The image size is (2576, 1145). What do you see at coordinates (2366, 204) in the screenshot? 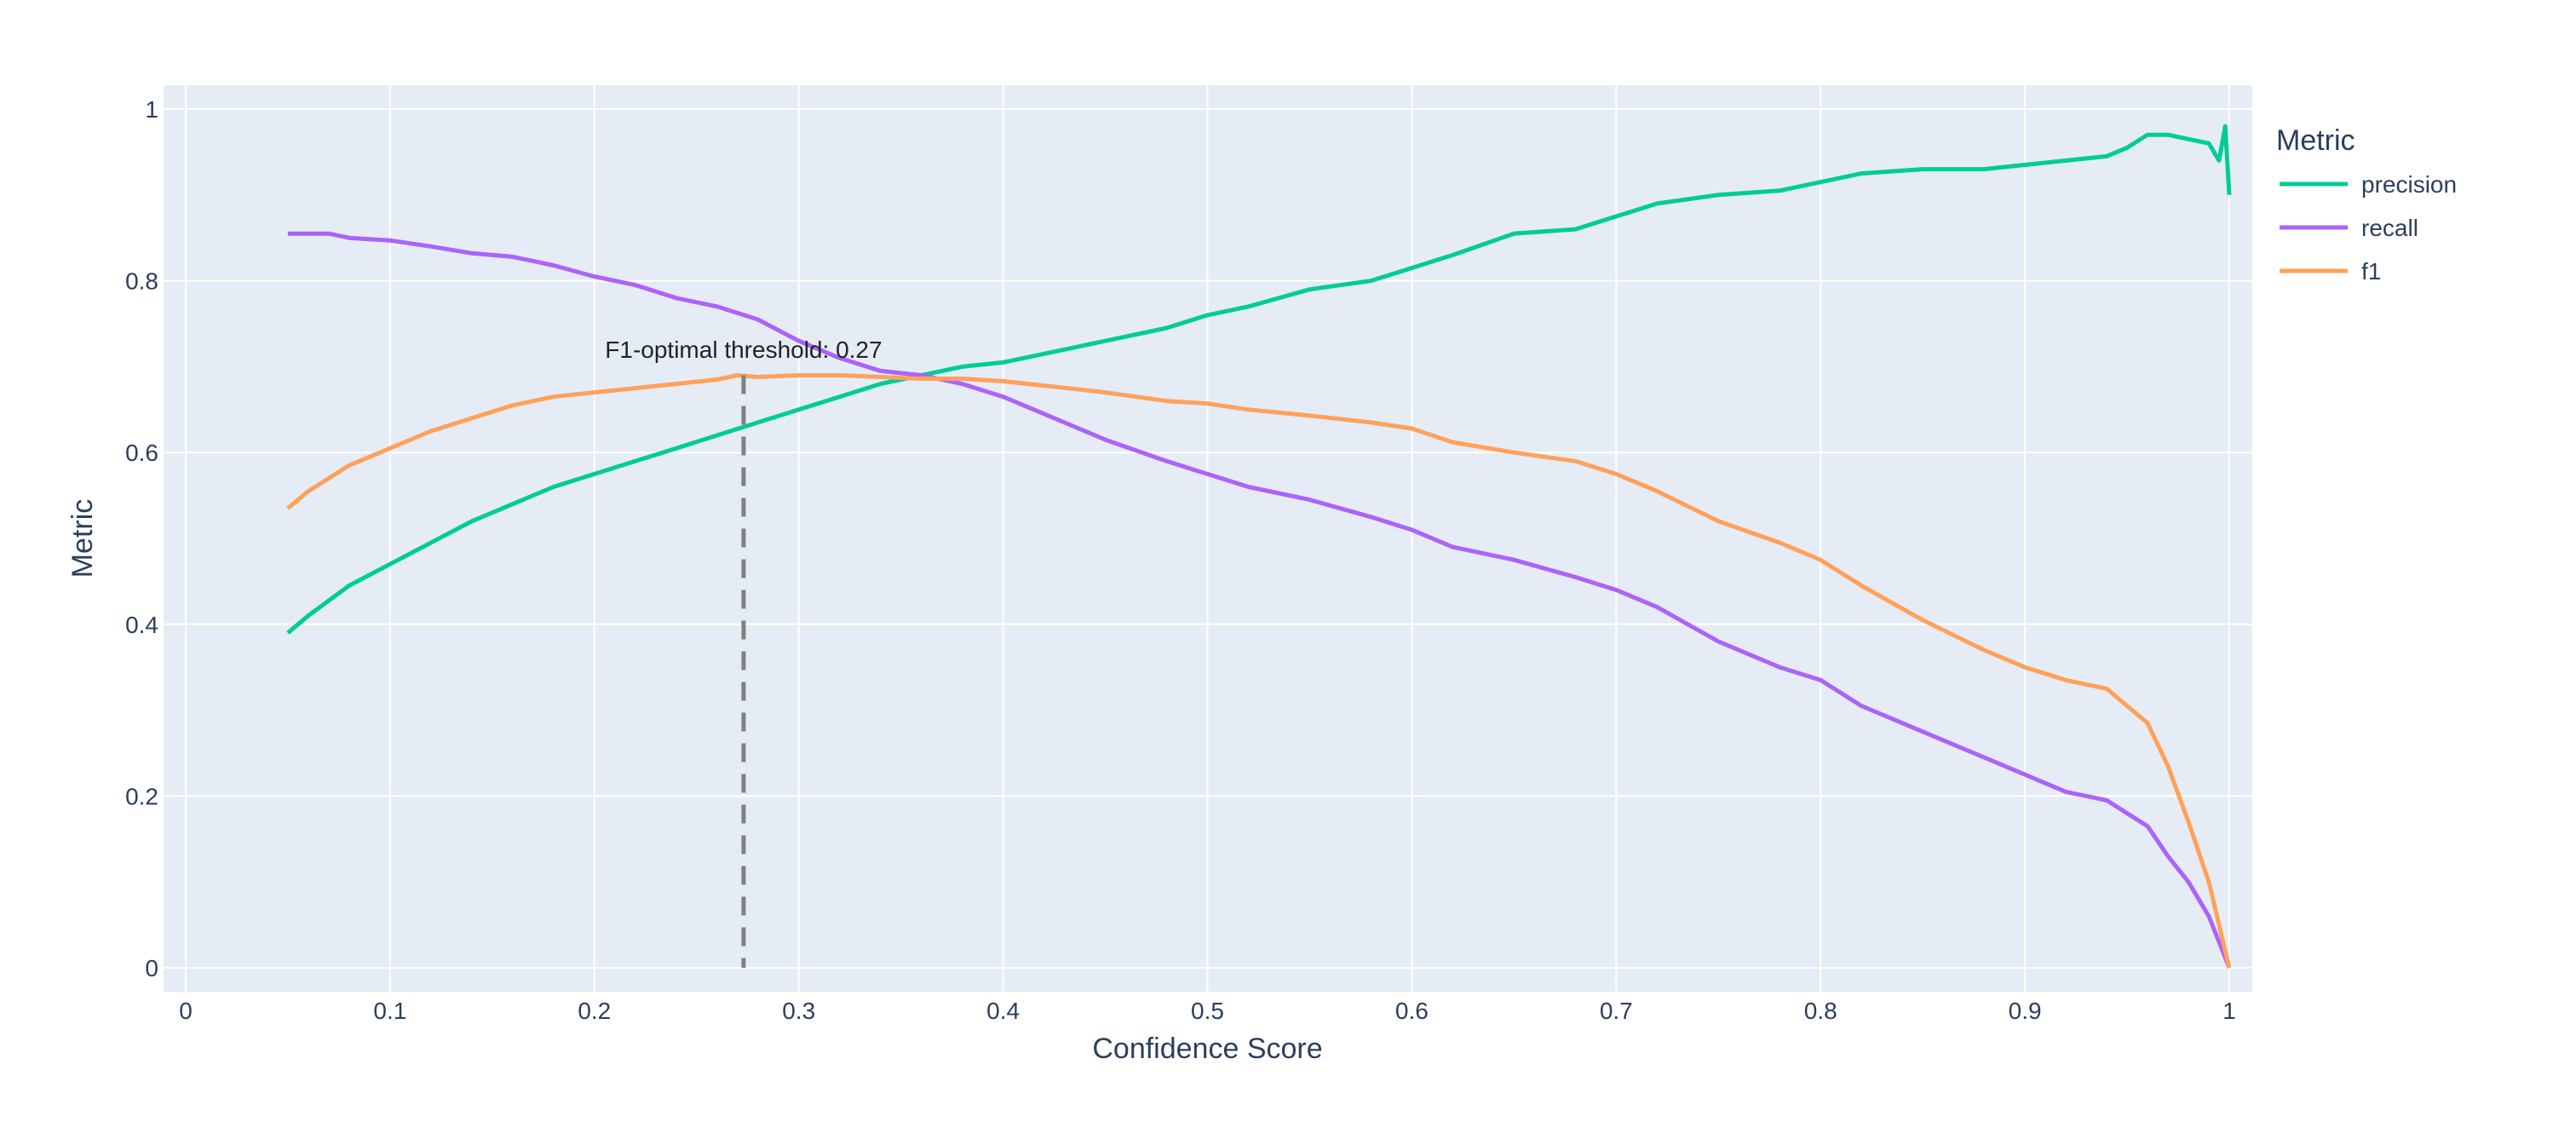
I see `legend: Metric precision recall f1` at bounding box center [2366, 204].